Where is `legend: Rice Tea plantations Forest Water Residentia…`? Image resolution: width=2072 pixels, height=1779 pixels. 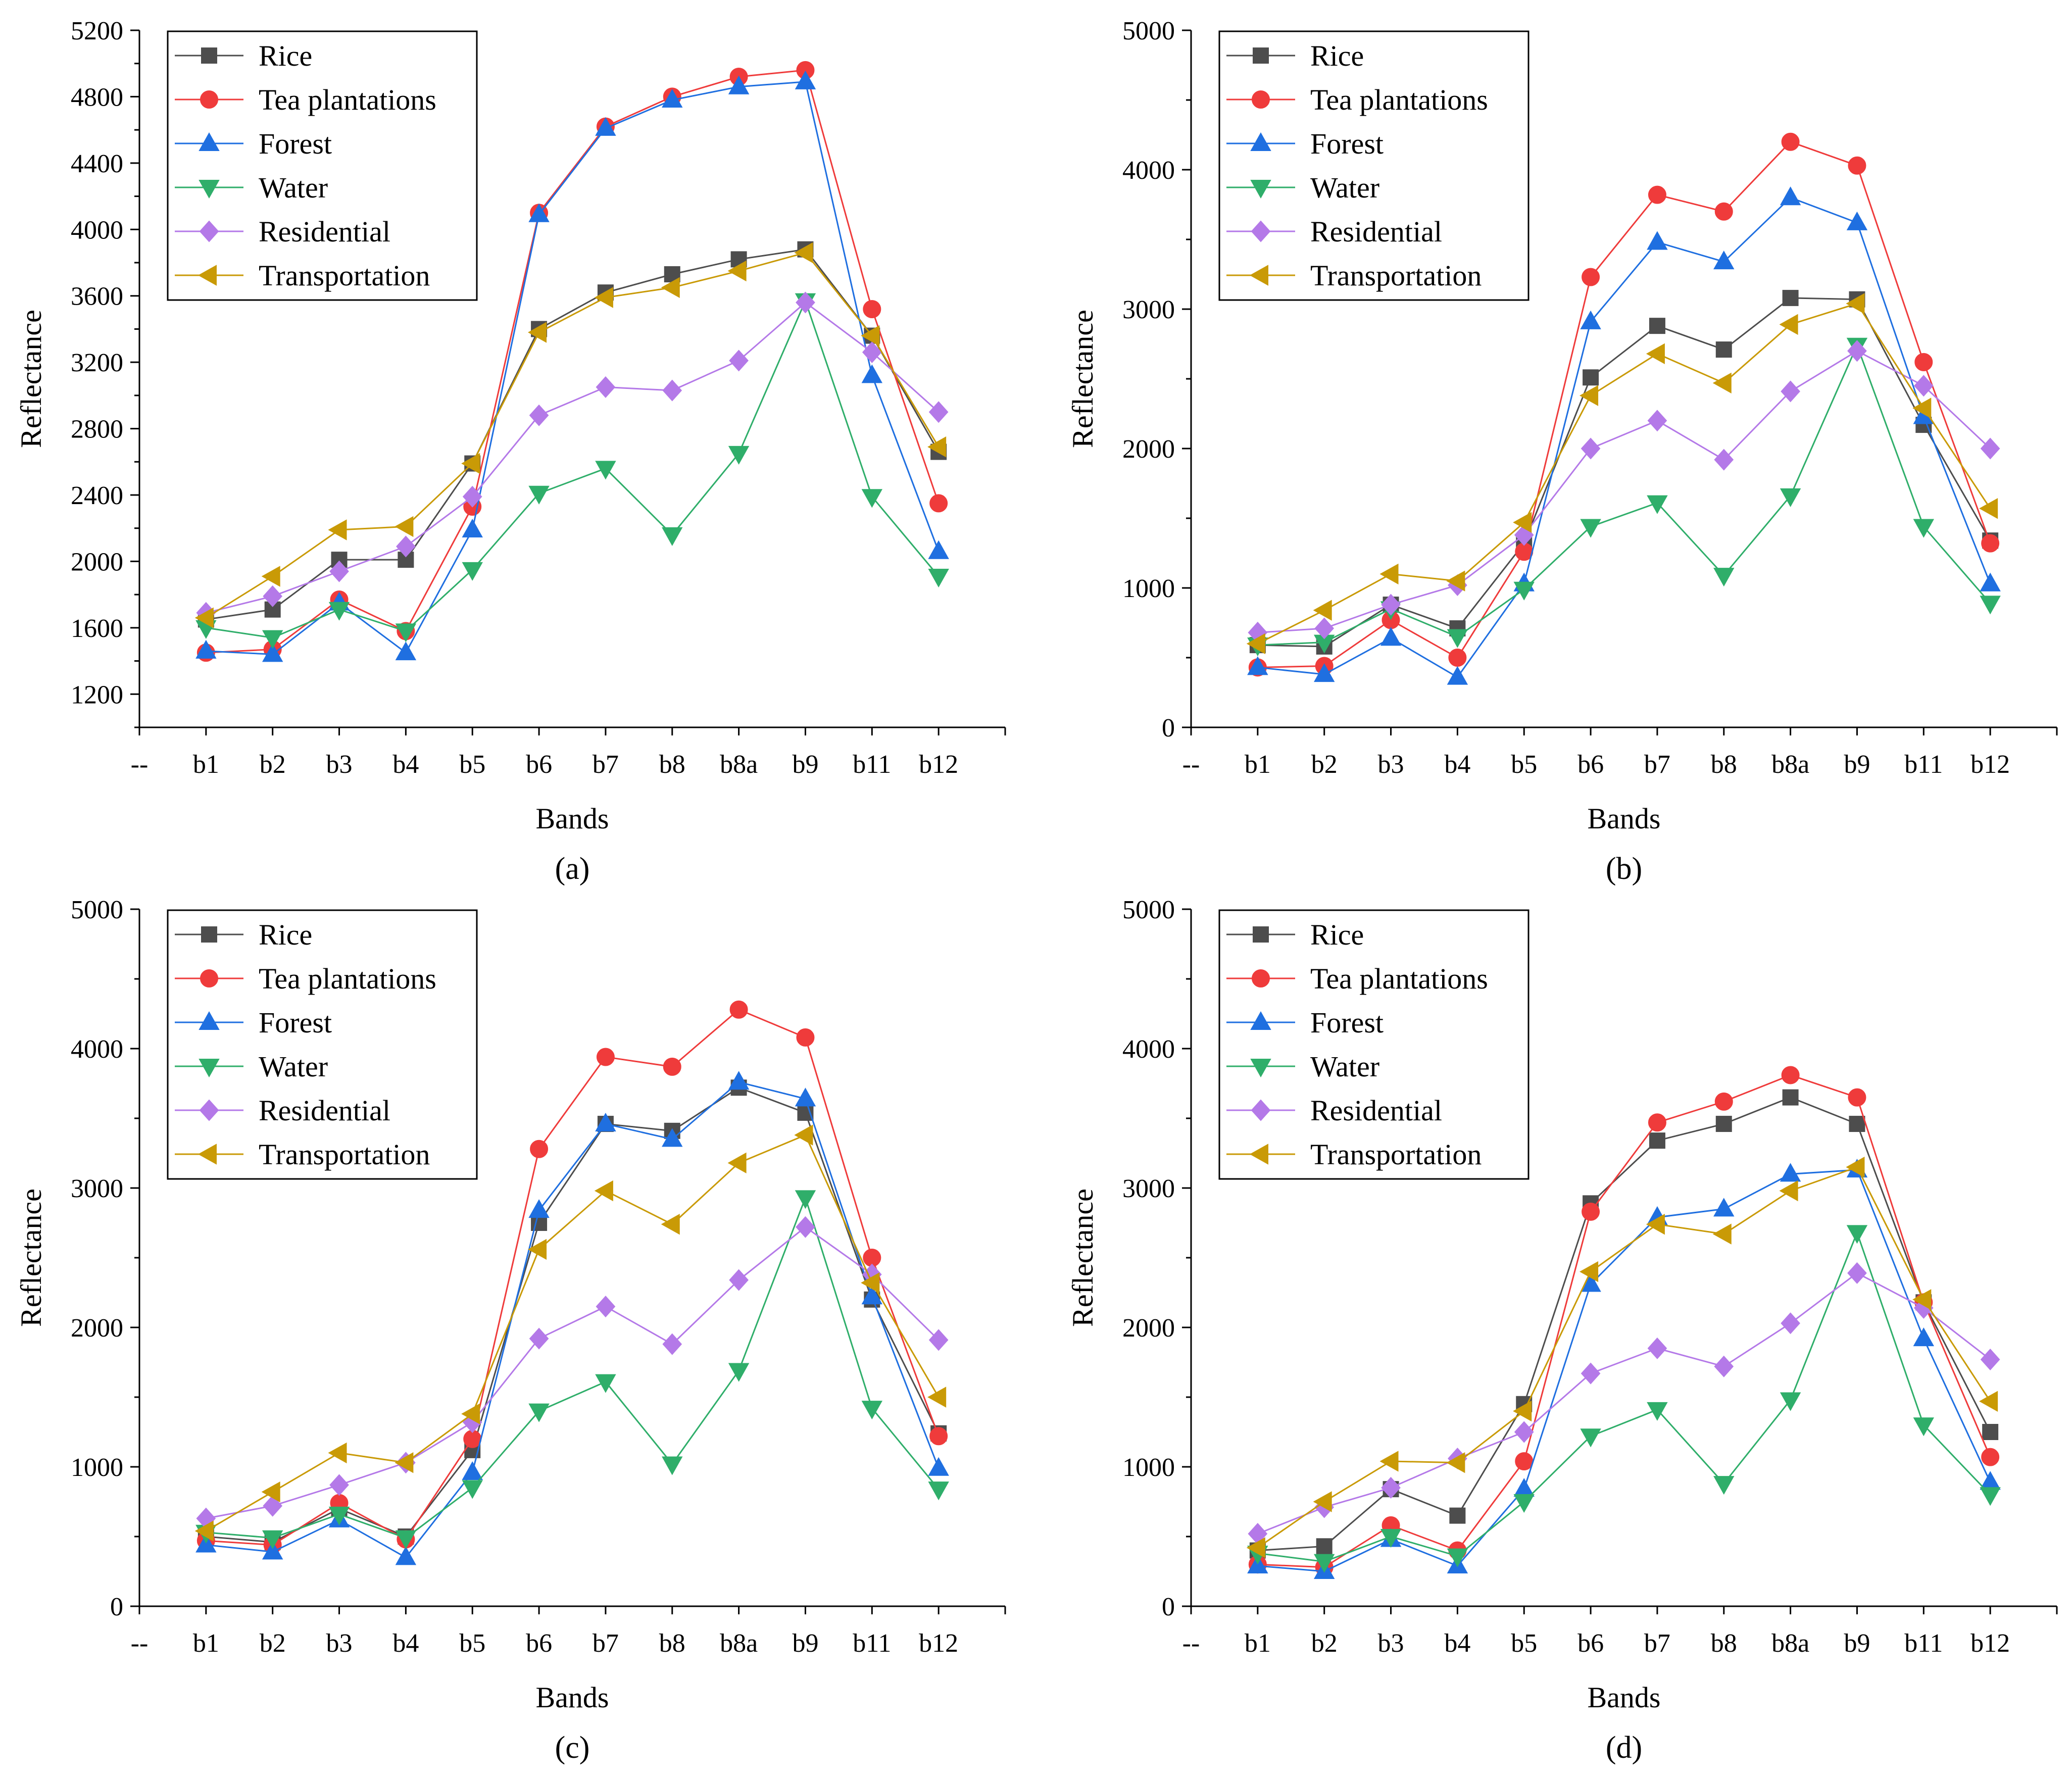 legend: Rice Tea plantations Forest Water Residentia… is located at coordinates (322, 1044).